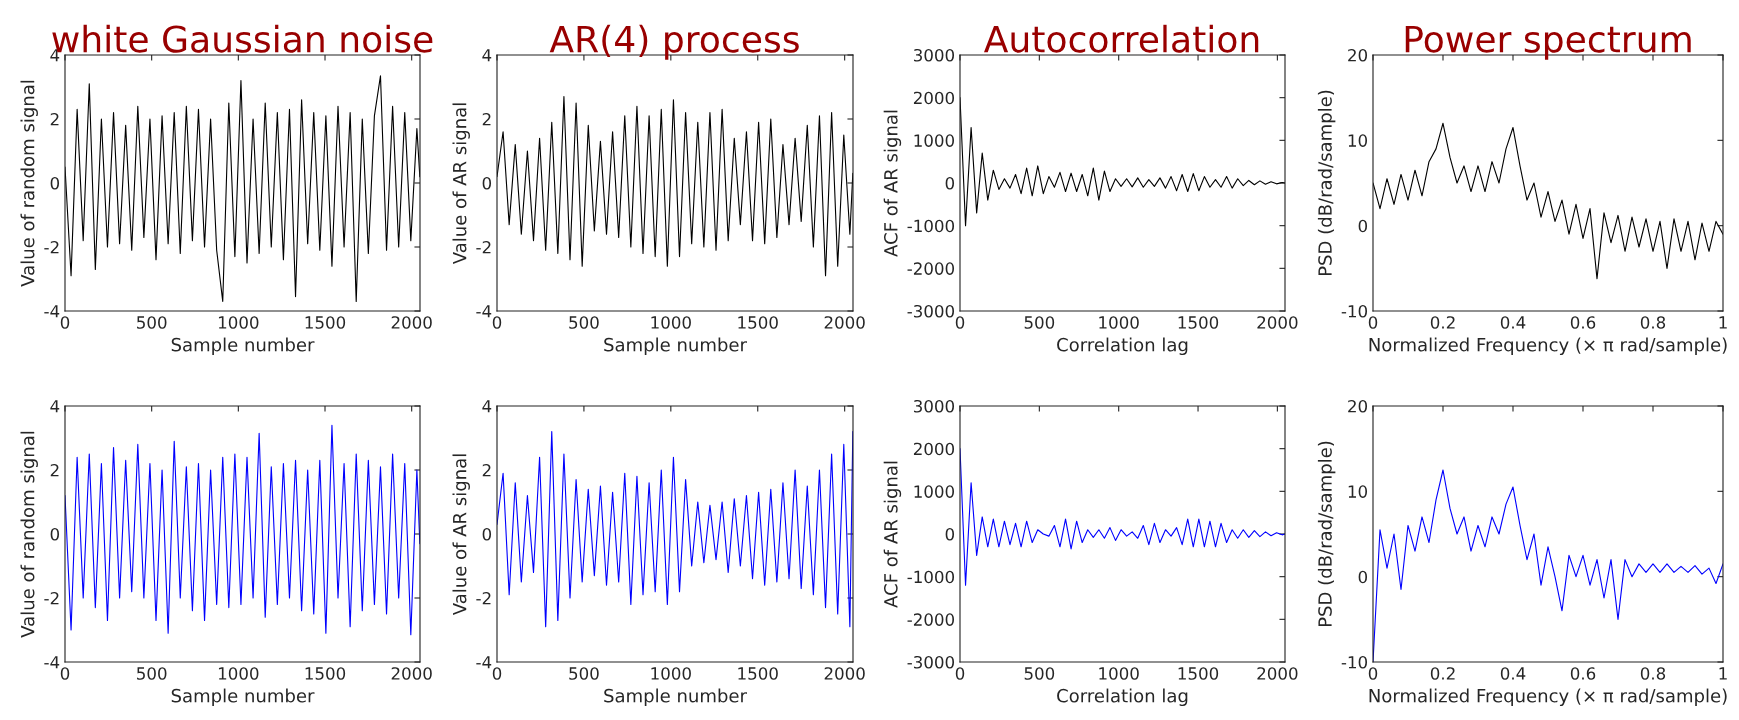  What do you see at coordinates (1354, 662) in the screenshot?
I see `y-tick-label: -10` at bounding box center [1354, 662].